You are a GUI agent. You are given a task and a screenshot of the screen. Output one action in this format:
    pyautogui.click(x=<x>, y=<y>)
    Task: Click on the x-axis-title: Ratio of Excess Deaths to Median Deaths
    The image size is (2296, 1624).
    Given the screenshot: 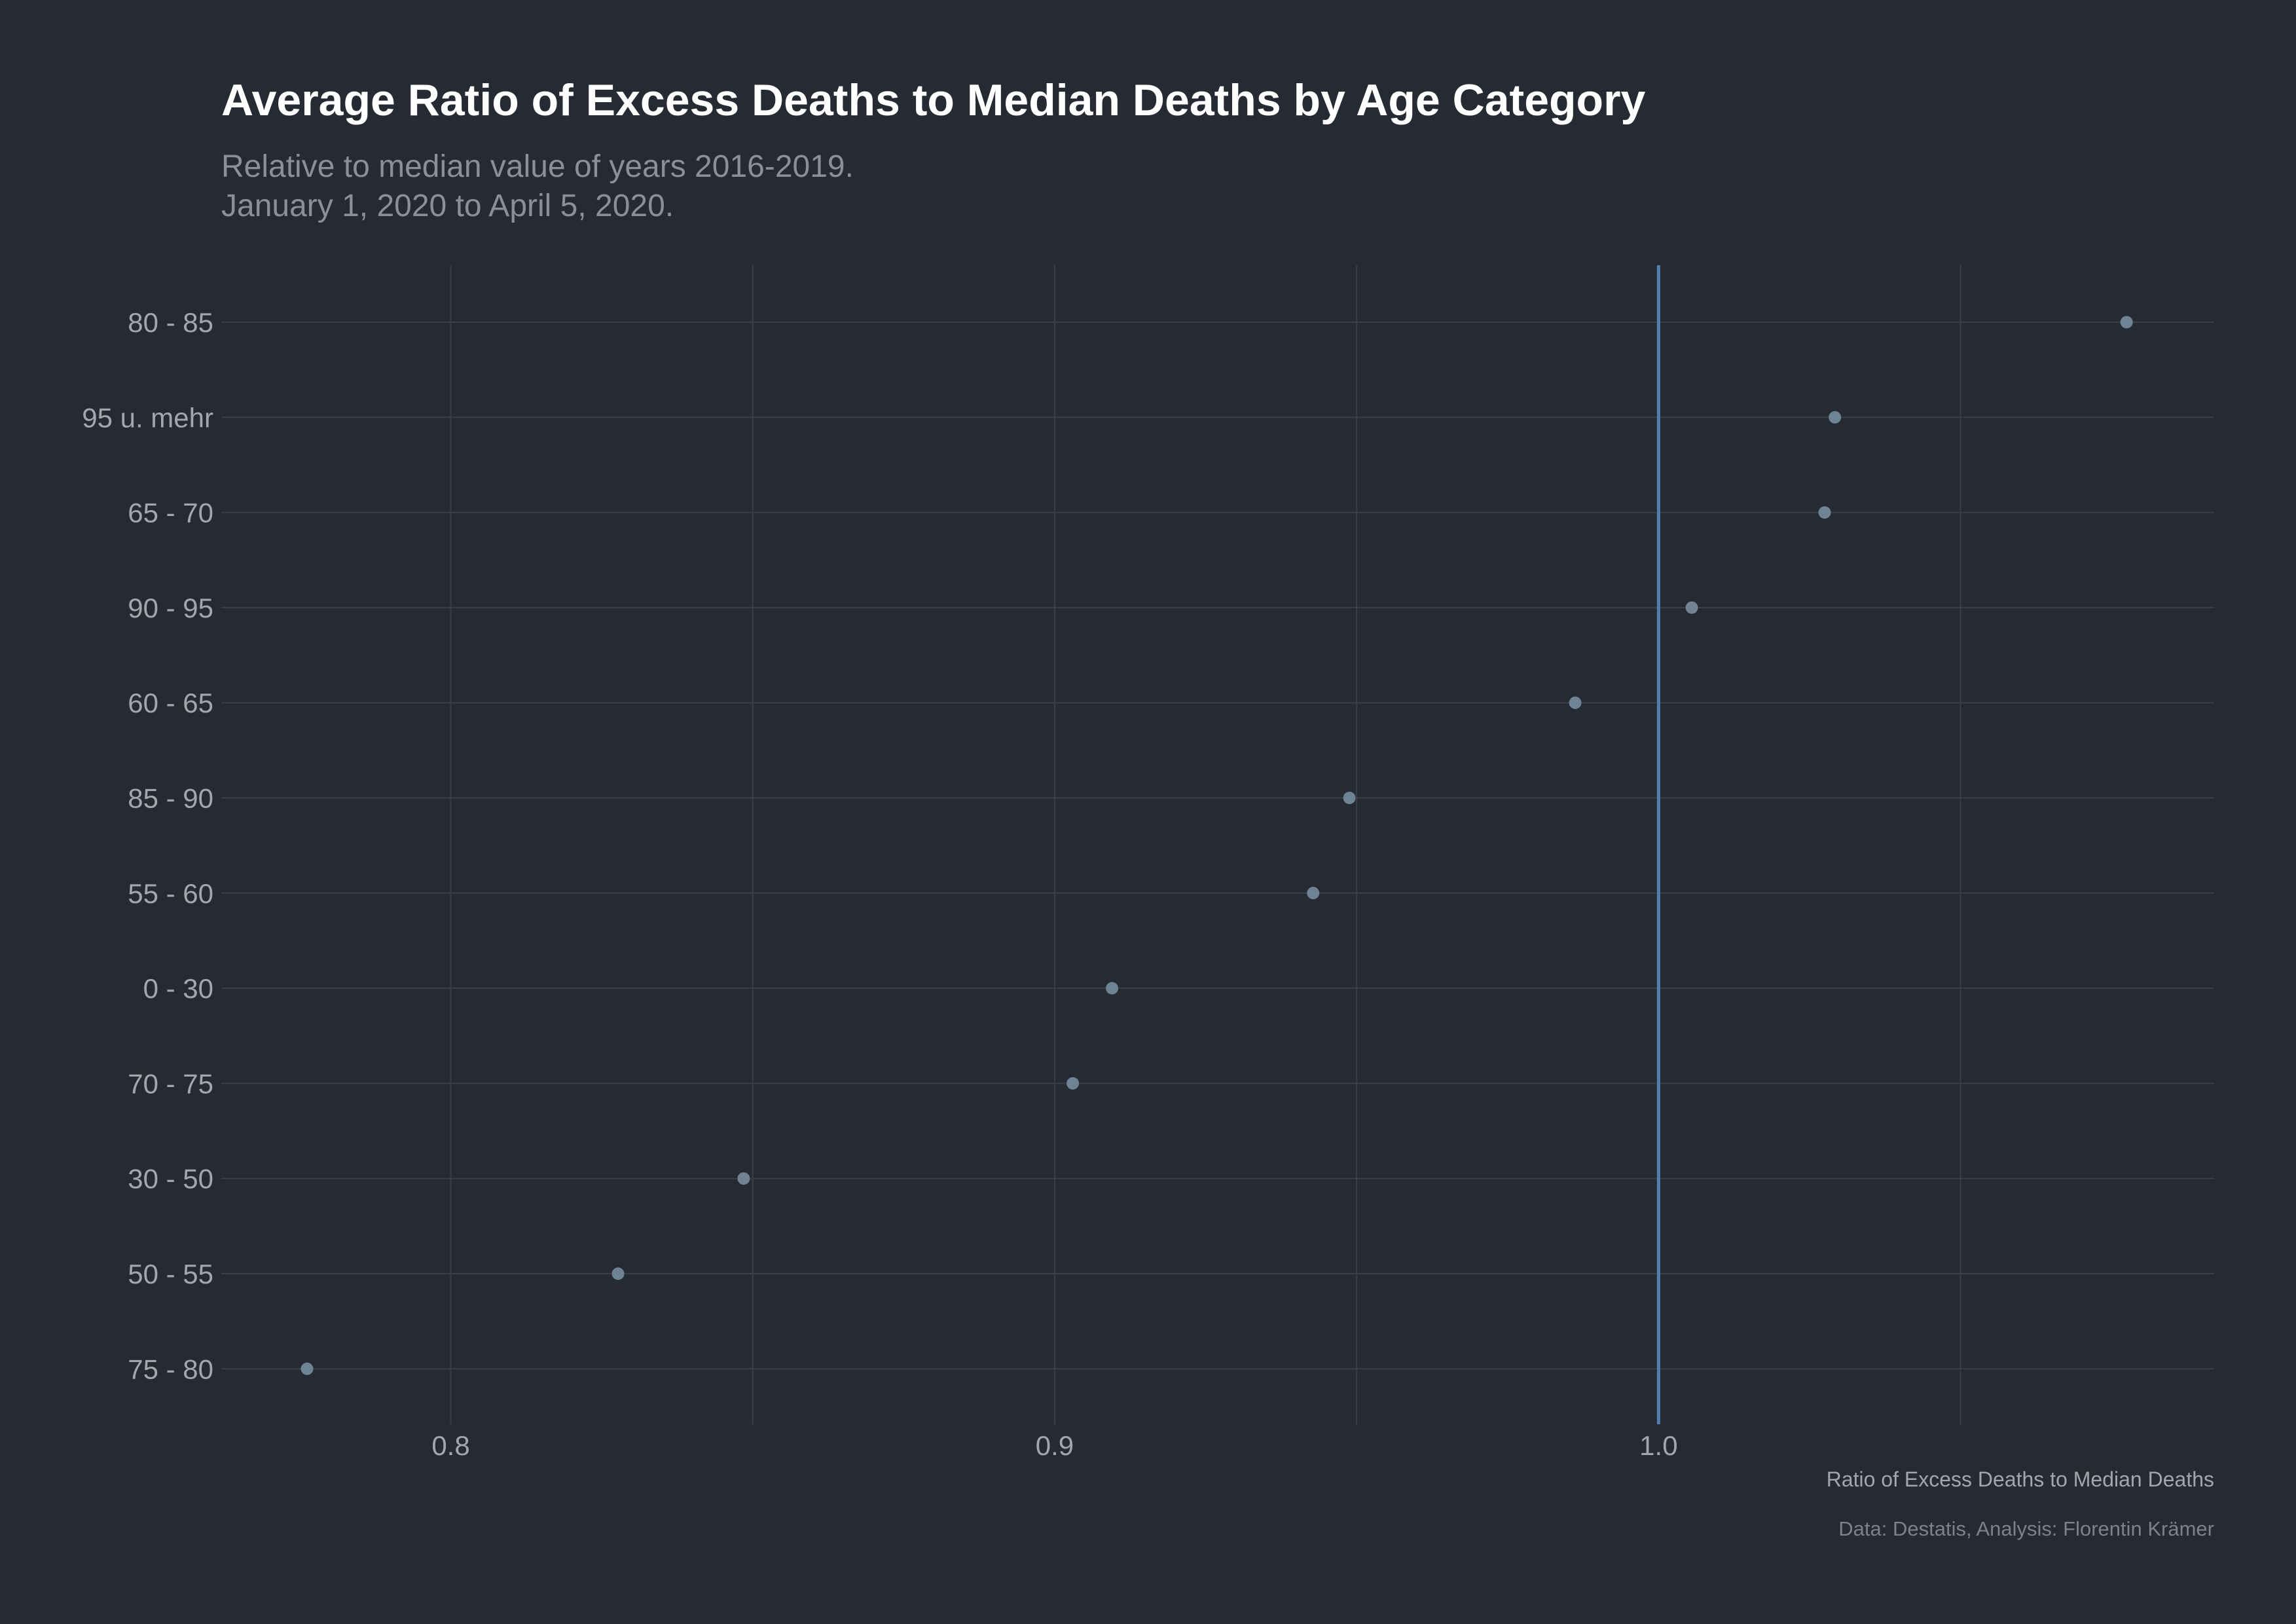 What is the action you would take?
    pyautogui.click(x=2020, y=1479)
    